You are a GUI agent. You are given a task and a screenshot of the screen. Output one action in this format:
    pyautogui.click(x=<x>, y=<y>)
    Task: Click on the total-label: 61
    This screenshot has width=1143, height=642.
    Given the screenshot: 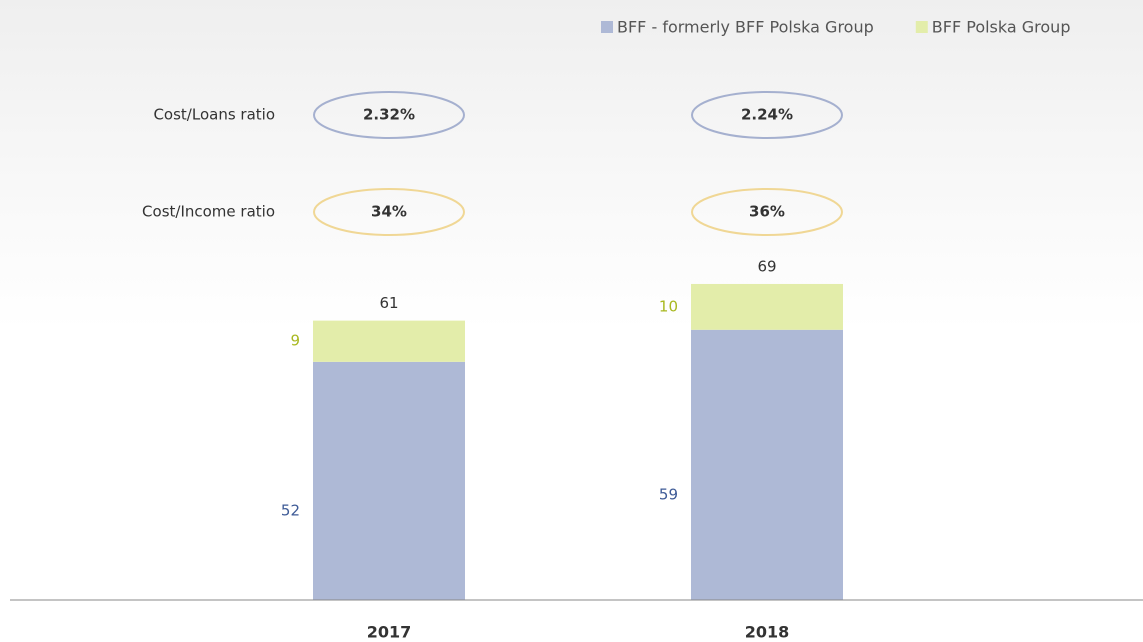 What is the action you would take?
    pyautogui.click(x=388, y=303)
    